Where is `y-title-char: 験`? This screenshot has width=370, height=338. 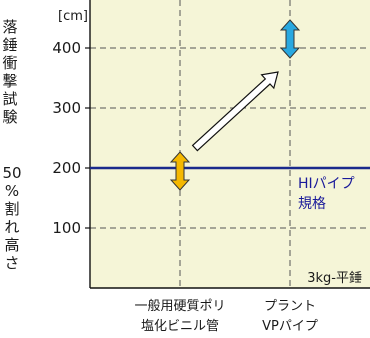 y-title-char: 験 is located at coordinates (9, 117).